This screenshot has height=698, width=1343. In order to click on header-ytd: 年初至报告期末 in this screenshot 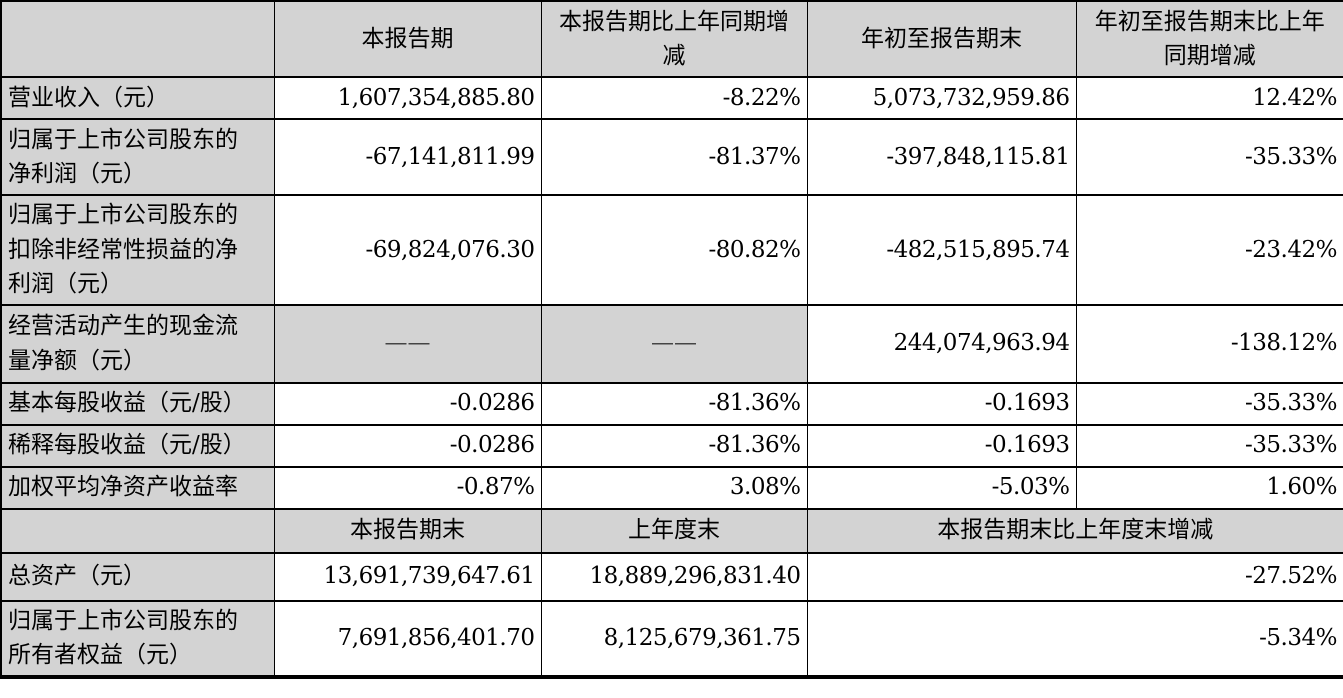, I will do `click(941, 39)`.